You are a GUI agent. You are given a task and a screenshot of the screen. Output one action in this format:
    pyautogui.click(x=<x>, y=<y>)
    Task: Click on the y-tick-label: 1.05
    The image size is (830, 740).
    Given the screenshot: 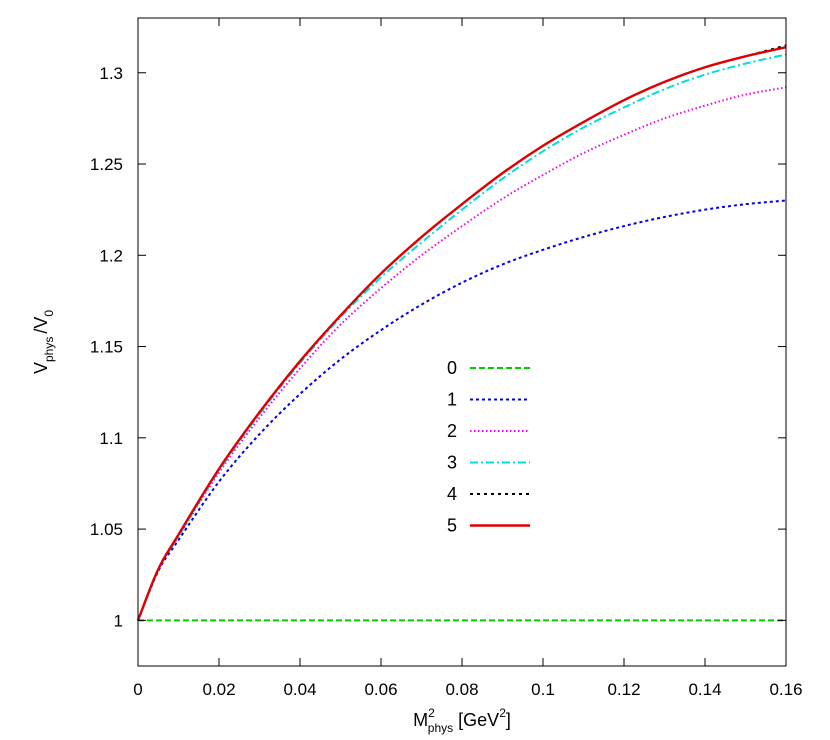 What is the action you would take?
    pyautogui.click(x=106, y=529)
    